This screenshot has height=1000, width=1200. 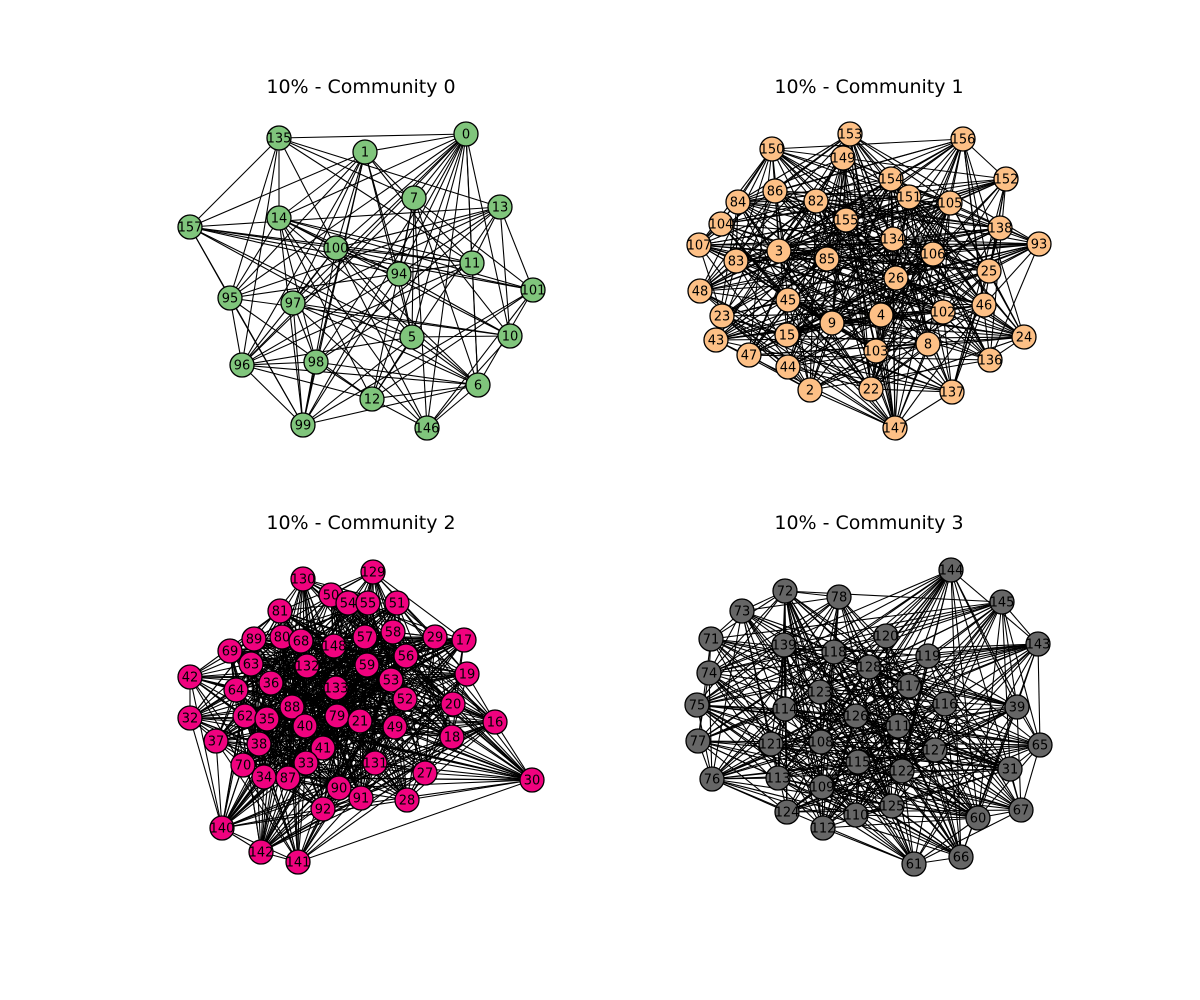 I want to click on node-label: 57, so click(x=365, y=638).